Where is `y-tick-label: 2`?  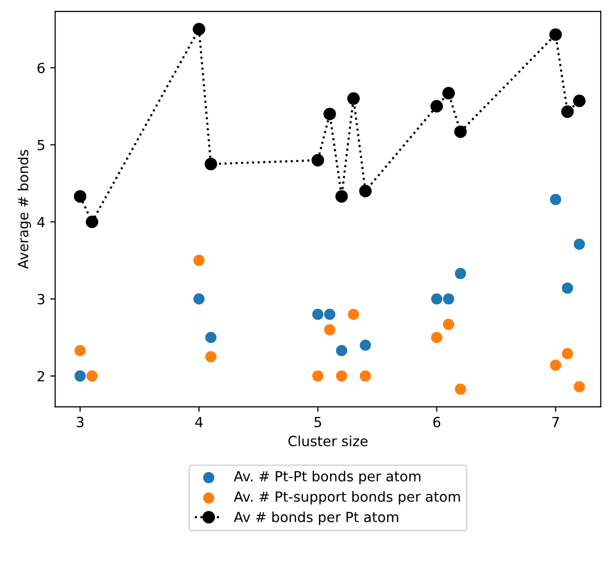
y-tick-label: 2 is located at coordinates (41, 376).